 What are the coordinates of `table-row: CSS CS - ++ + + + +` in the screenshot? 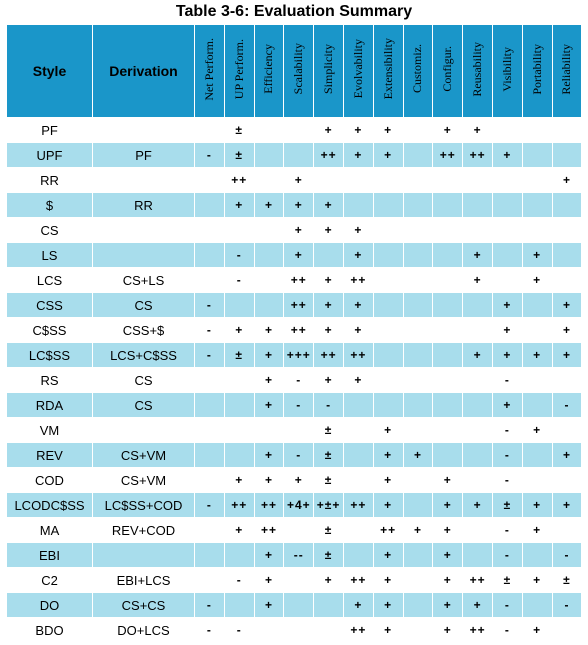 It's located at (294, 305).